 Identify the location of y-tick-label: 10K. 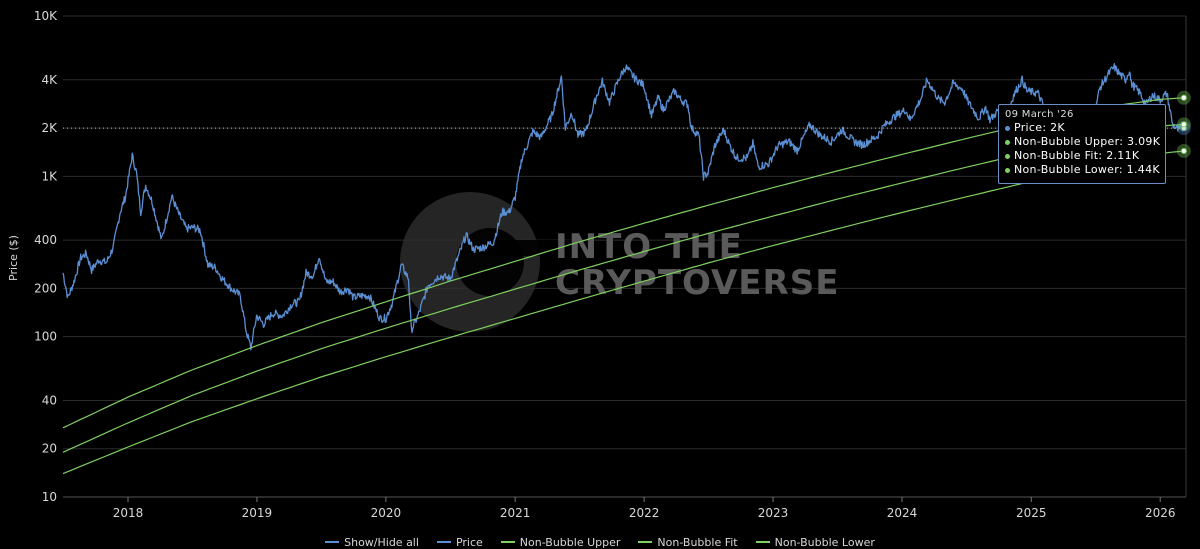
(46, 16).